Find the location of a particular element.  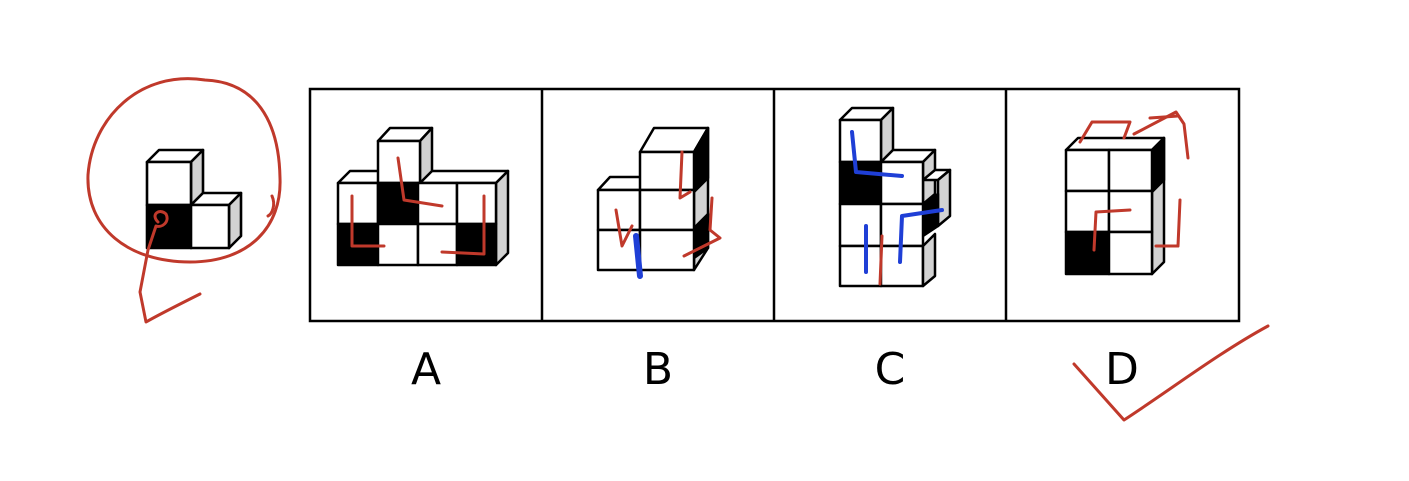

annotation-stroke is located at coordinates (271, 206).